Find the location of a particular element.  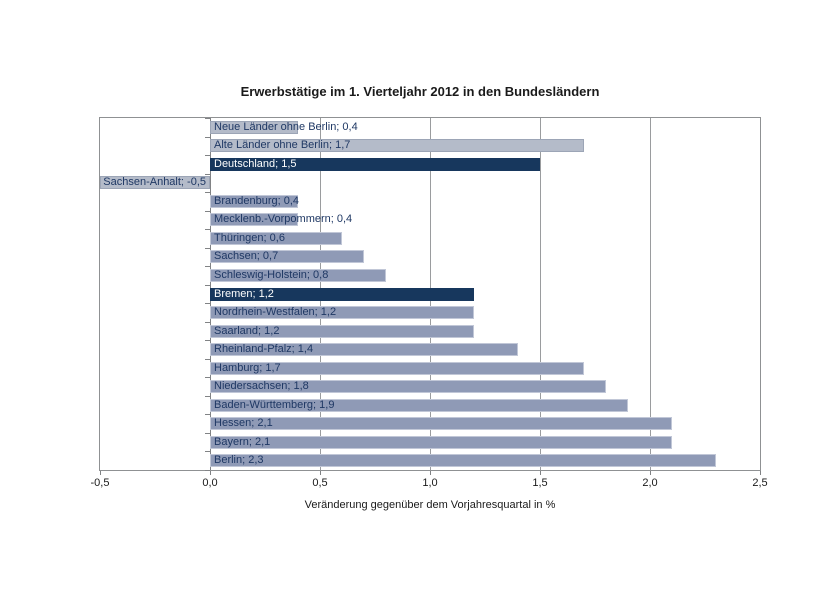

x-axis-tick-label: 0,5 is located at coordinates (320, 483).